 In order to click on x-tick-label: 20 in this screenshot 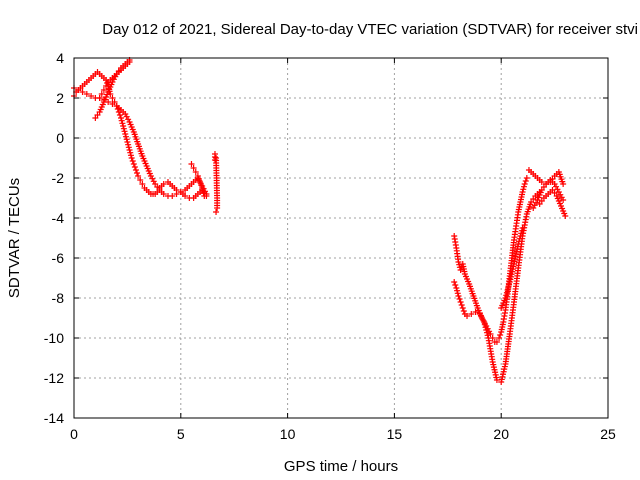, I will do `click(501, 434)`.